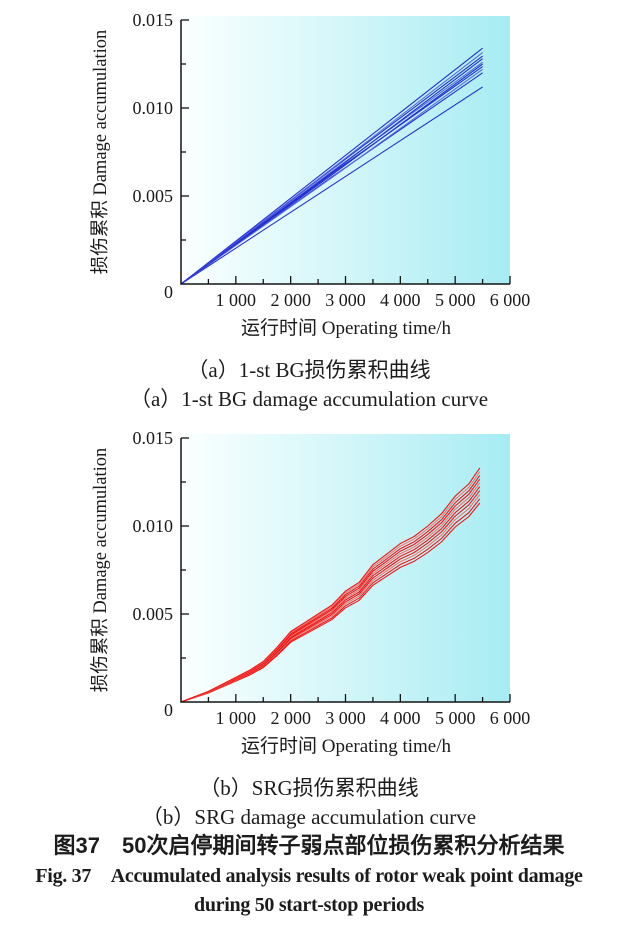 The image size is (618, 930). What do you see at coordinates (309, 370) in the screenshot?
I see `panel-a-caption-cn: （a）1-st BG损伤累积曲线` at bounding box center [309, 370].